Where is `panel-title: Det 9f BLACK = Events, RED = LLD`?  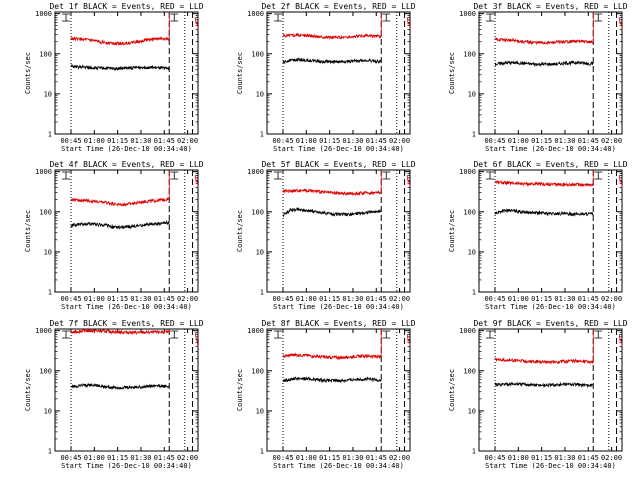 panel-title: Det 9f BLACK = Events, RED = LLD is located at coordinates (550, 323).